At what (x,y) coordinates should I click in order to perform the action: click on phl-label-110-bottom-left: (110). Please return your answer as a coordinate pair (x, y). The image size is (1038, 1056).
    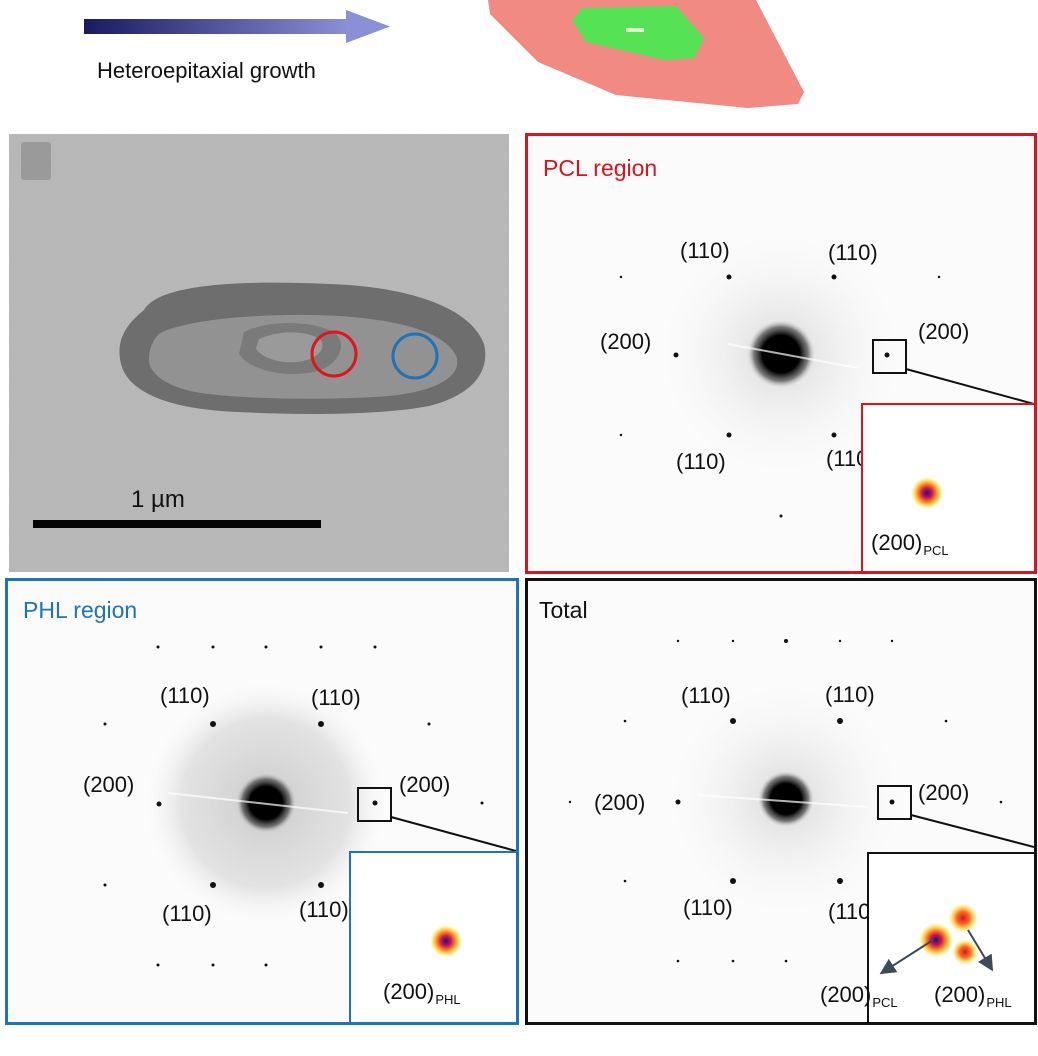
    Looking at the image, I should click on (187, 913).